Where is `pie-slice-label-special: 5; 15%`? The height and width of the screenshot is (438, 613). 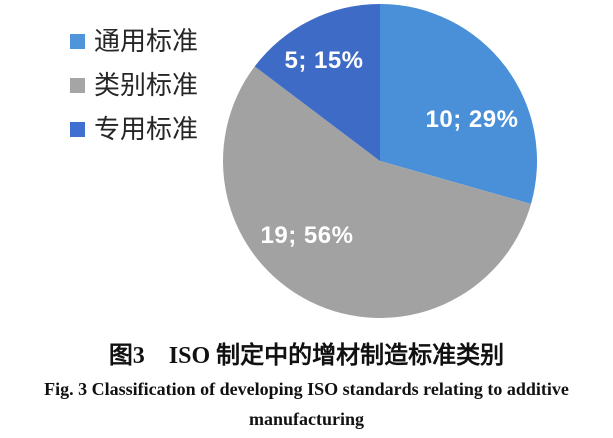
pie-slice-label-special: 5; 15% is located at coordinates (324, 60).